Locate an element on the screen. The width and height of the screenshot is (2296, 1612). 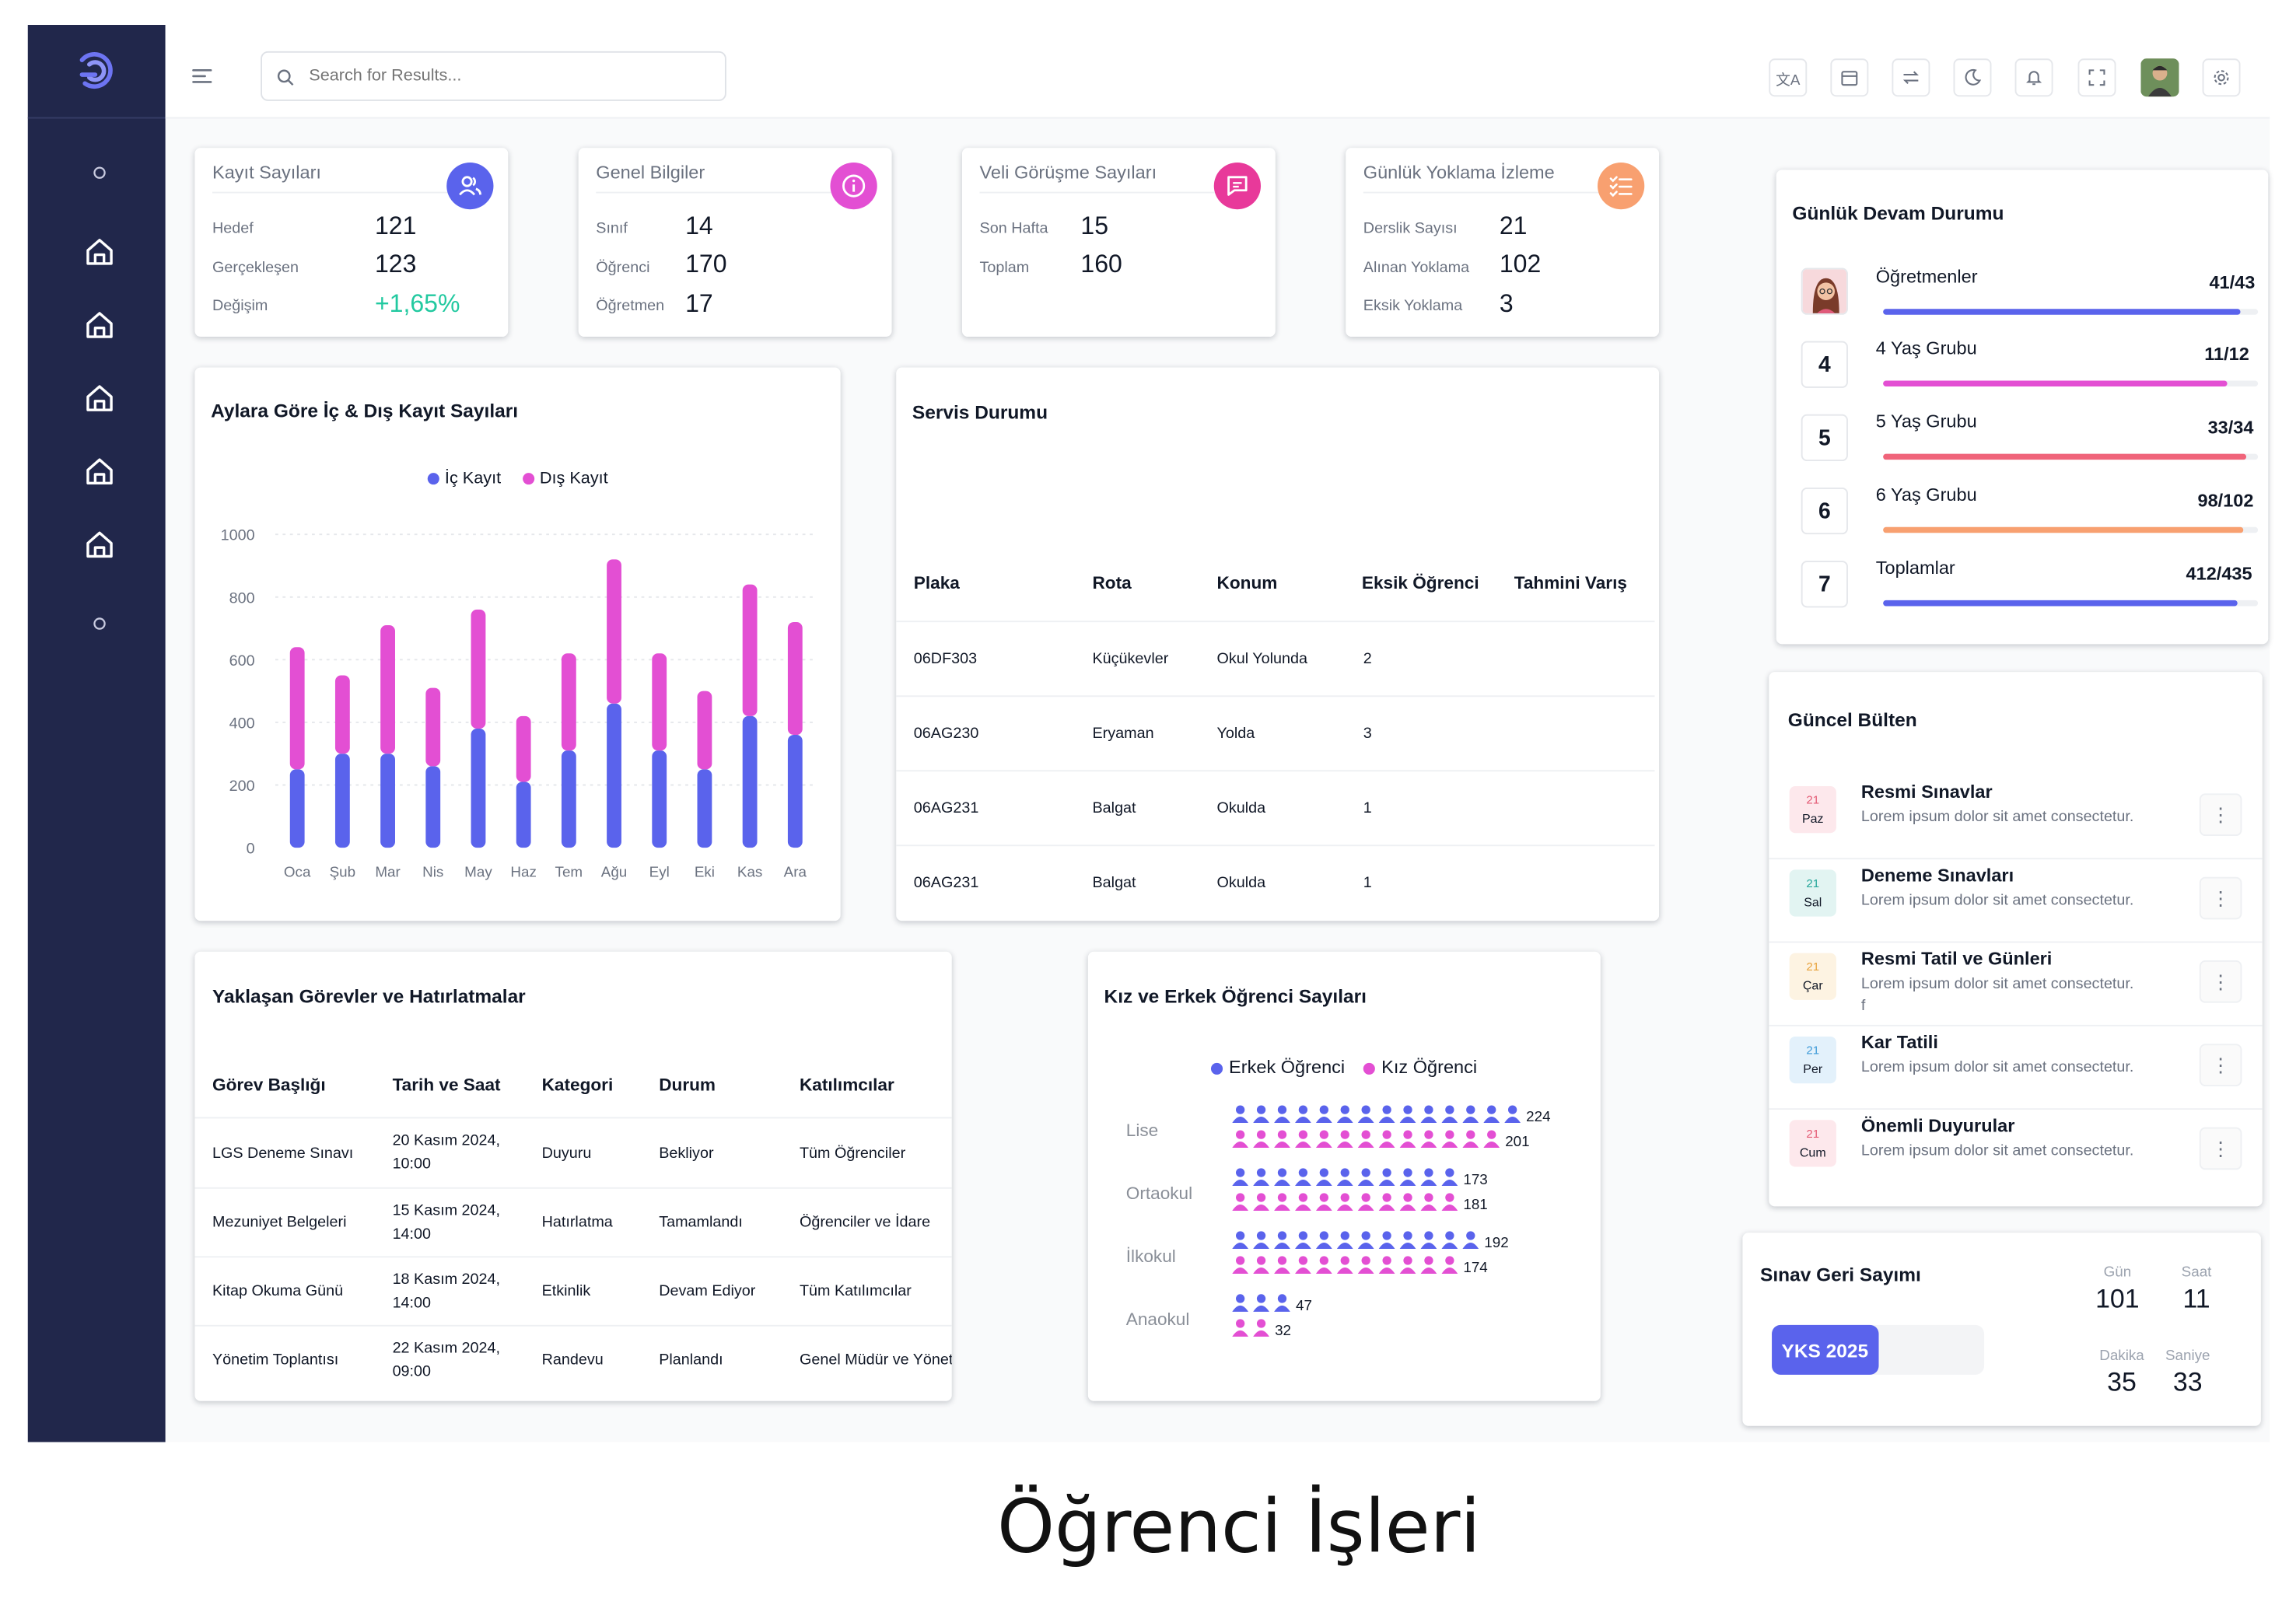
bar-ic-Kas is located at coordinates (750, 781).